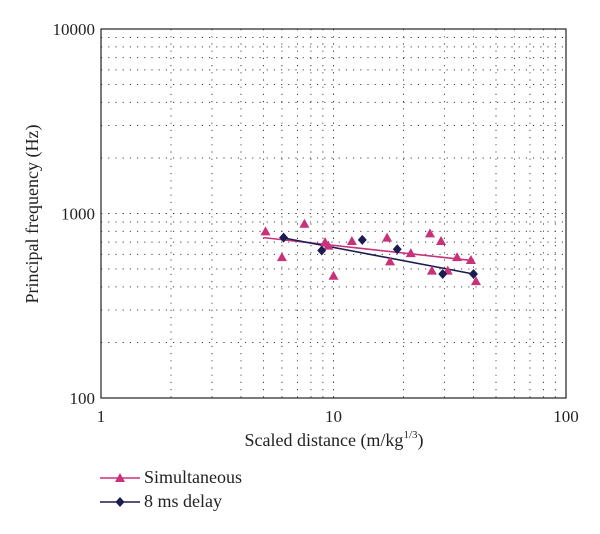  What do you see at coordinates (74, 29) in the screenshot?
I see `y-tick-label: 10000` at bounding box center [74, 29].